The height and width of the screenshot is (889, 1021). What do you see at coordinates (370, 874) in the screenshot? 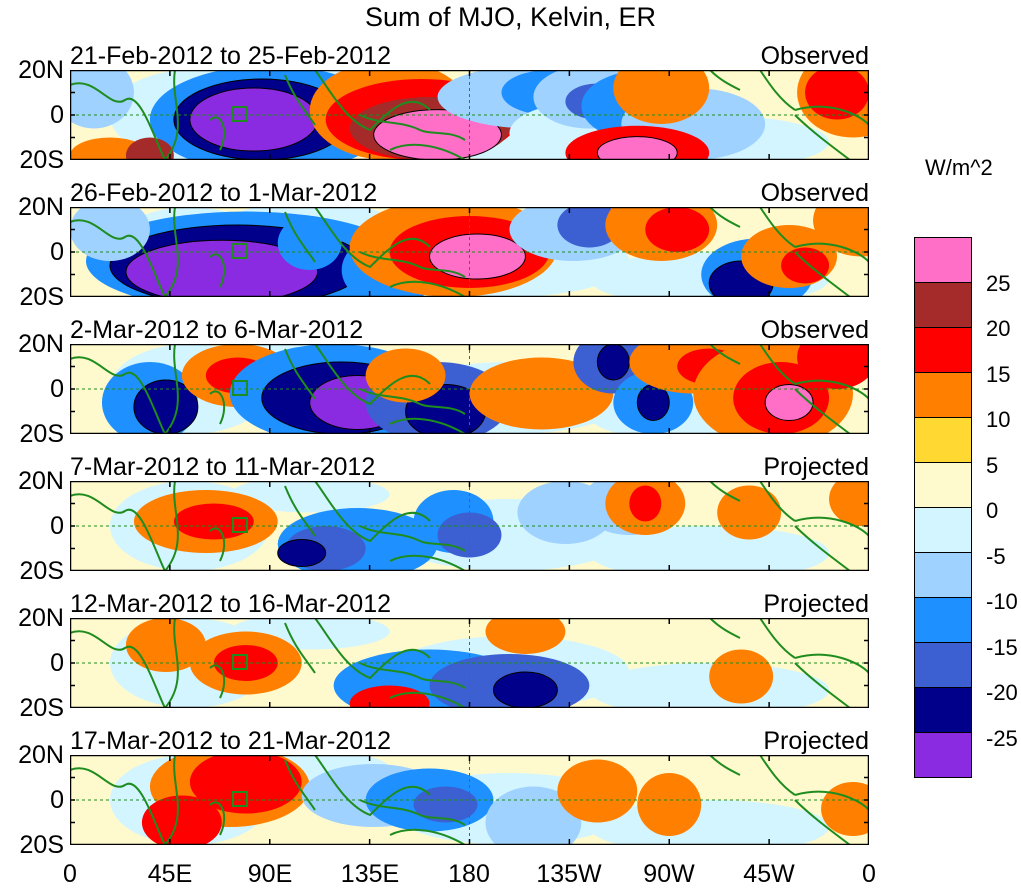
I see `lon-tick-label: 135E` at bounding box center [370, 874].